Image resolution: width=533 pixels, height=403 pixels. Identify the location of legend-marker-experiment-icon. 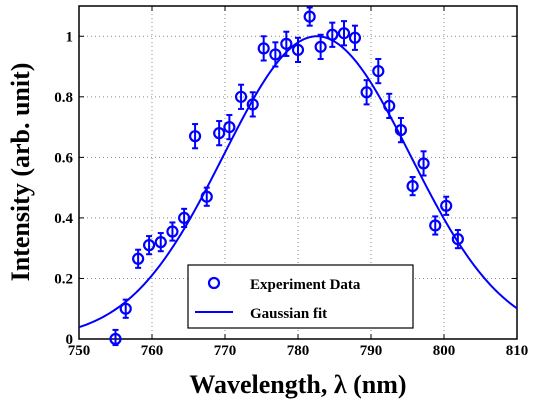
(214, 283).